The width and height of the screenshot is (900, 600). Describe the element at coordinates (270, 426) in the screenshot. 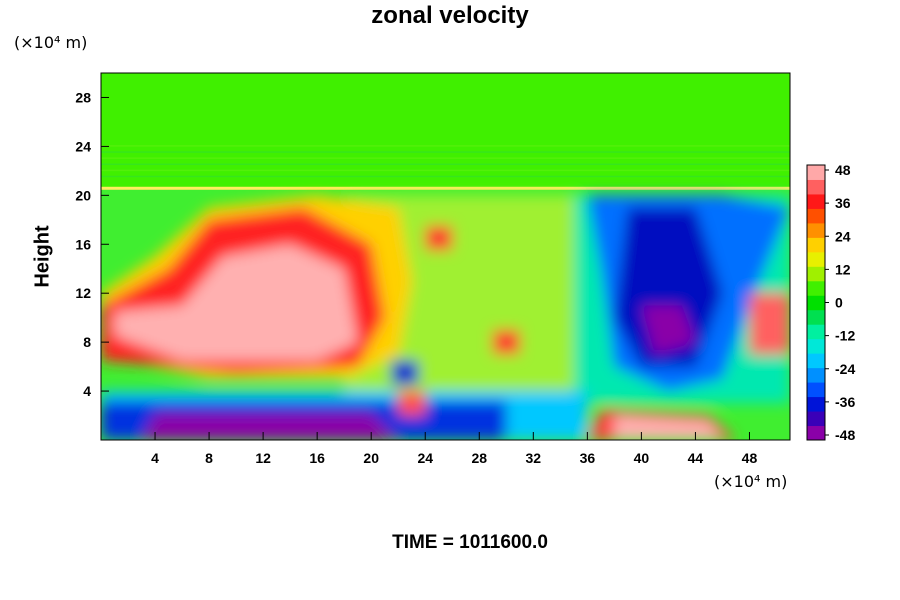

I see `bottom-negative-core` at that location.